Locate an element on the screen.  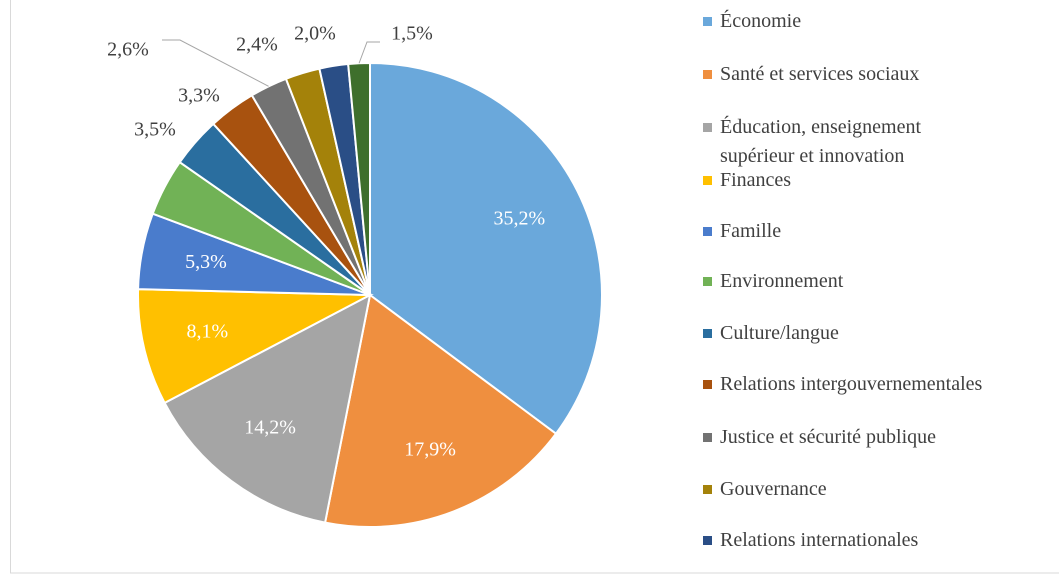
legend-entry: Relations internationales is located at coordinates (845, 540).